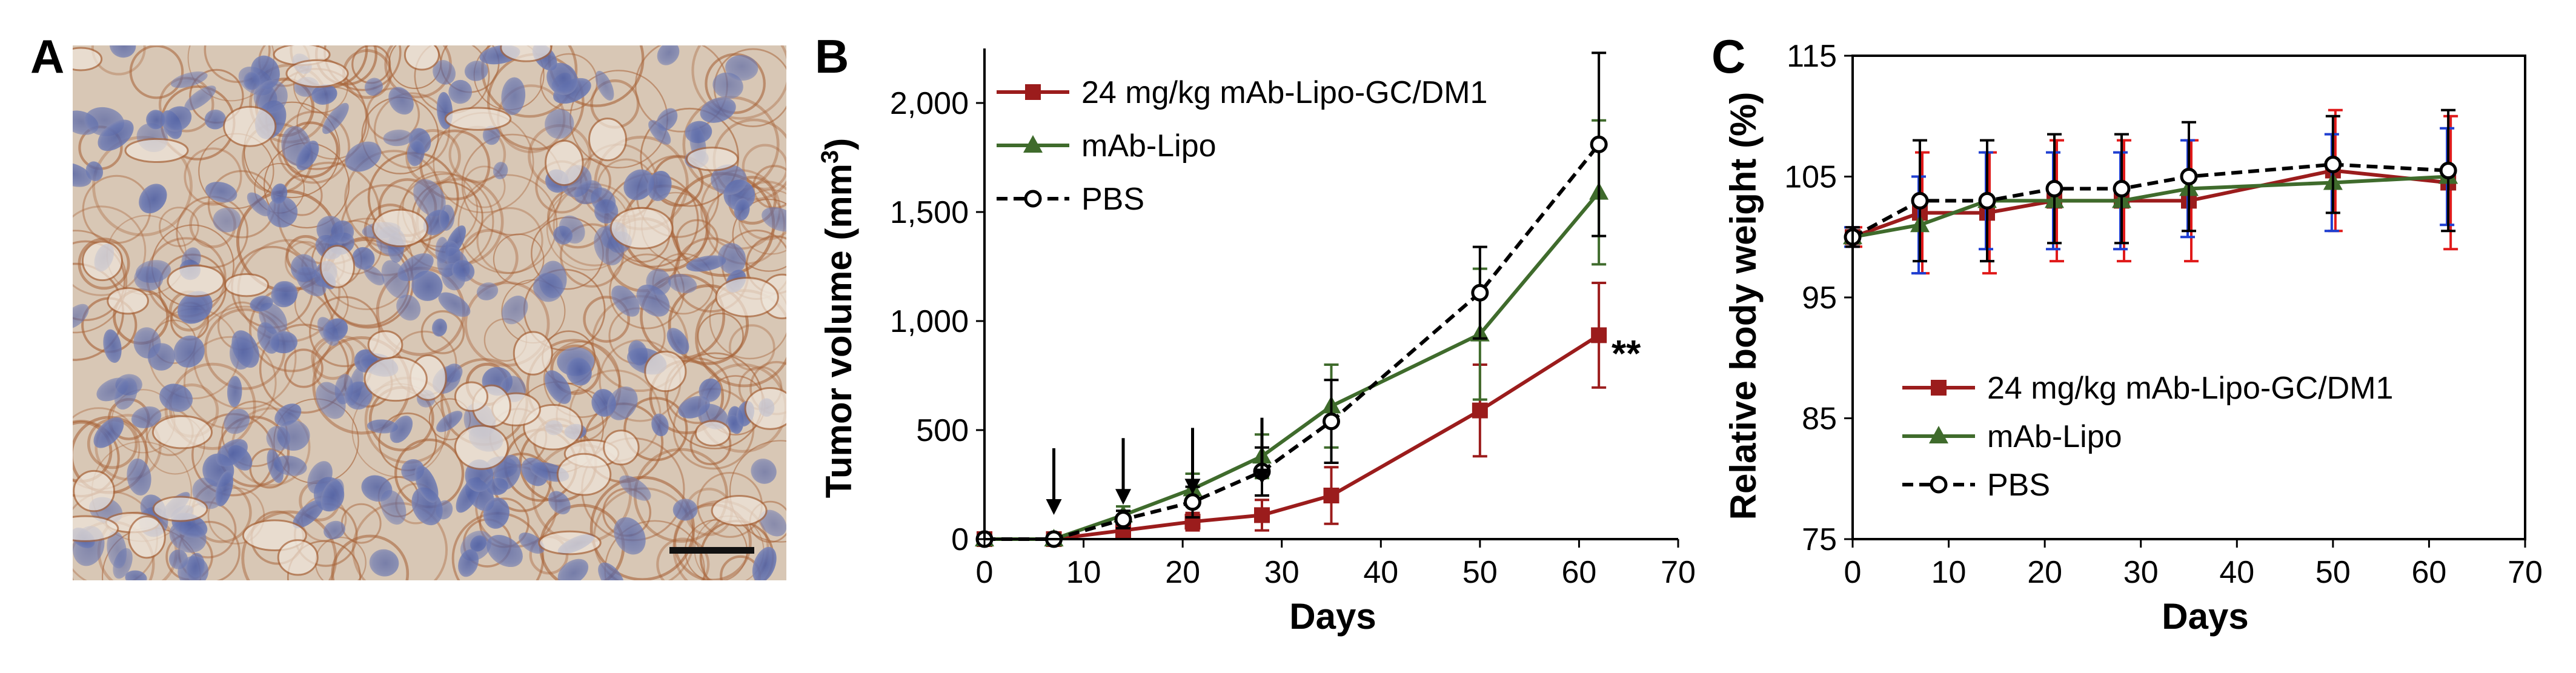 The image size is (2576, 673). Describe the element at coordinates (1728, 56) in the screenshot. I see `panel-label-c: C` at that location.